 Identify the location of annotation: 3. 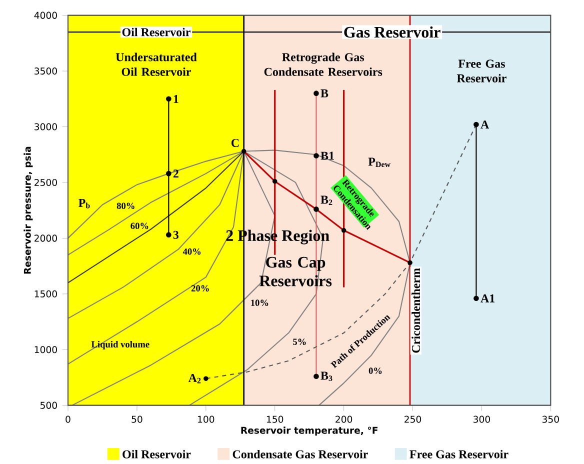
(176, 234).